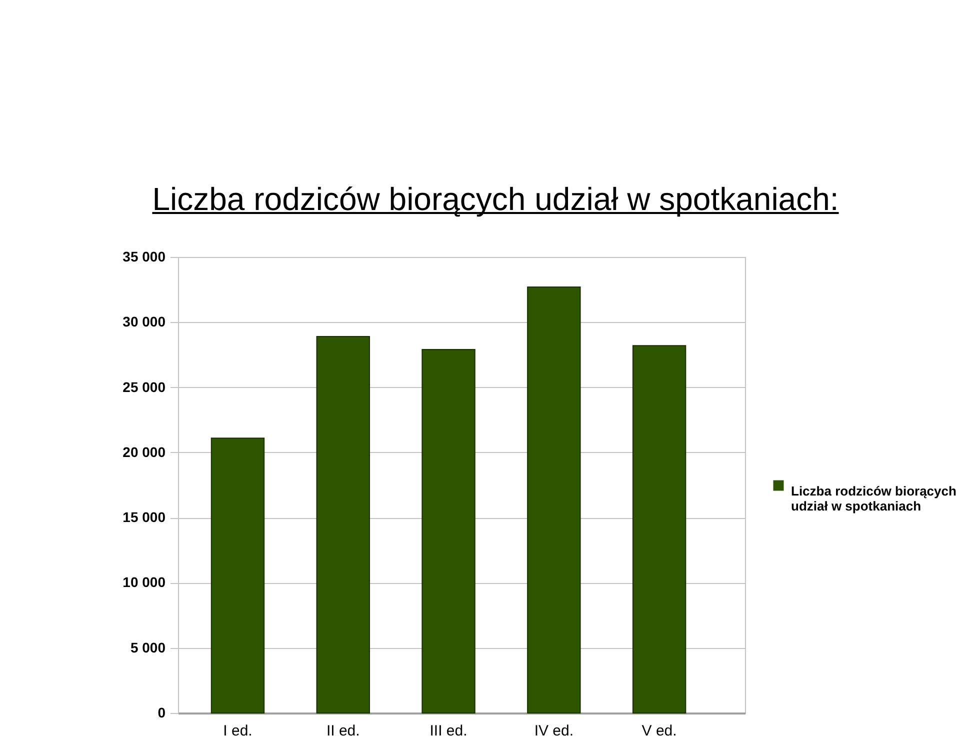 Image resolution: width=960 pixels, height=739 pixels. What do you see at coordinates (554, 730) in the screenshot?
I see `x-tick-label: IV ed.` at bounding box center [554, 730].